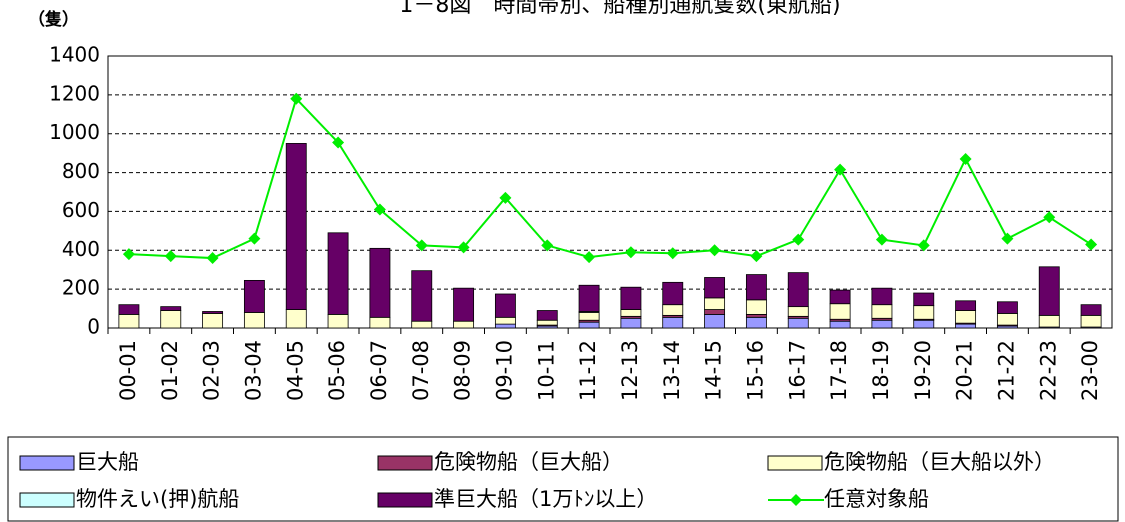 The width and height of the screenshot is (1125, 522). Describe the element at coordinates (295, 370) in the screenshot. I see `x-tick-label: 04-05` at that location.